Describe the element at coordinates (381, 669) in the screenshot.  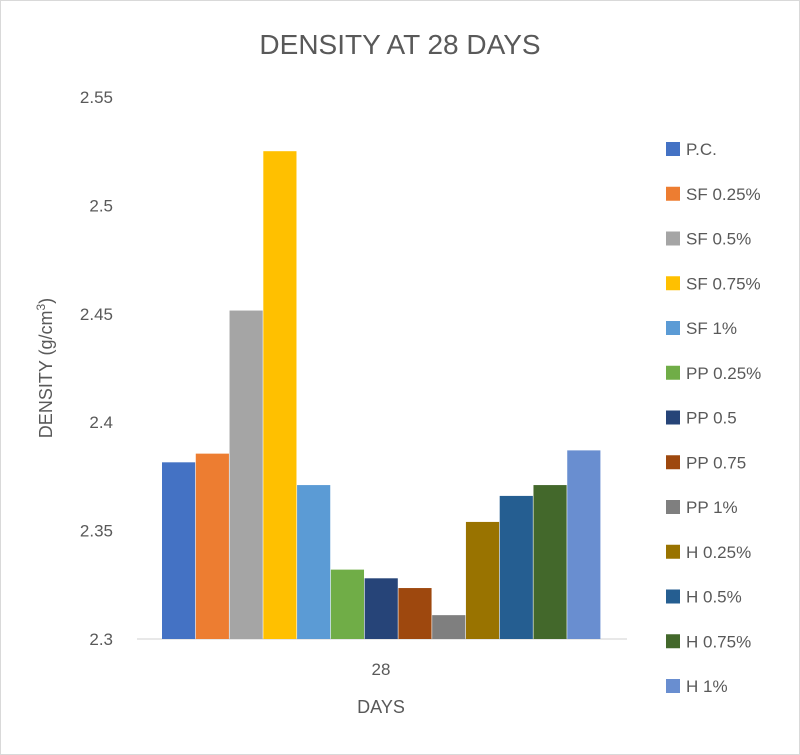
I see `x-tick-label-28: 28` at that location.